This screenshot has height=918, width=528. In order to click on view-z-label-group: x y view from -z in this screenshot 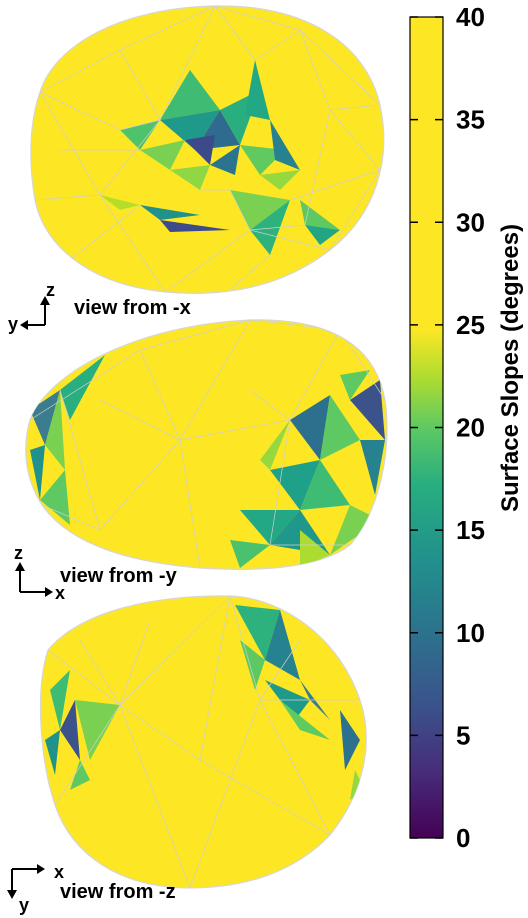, I will do `click(91, 888)`.